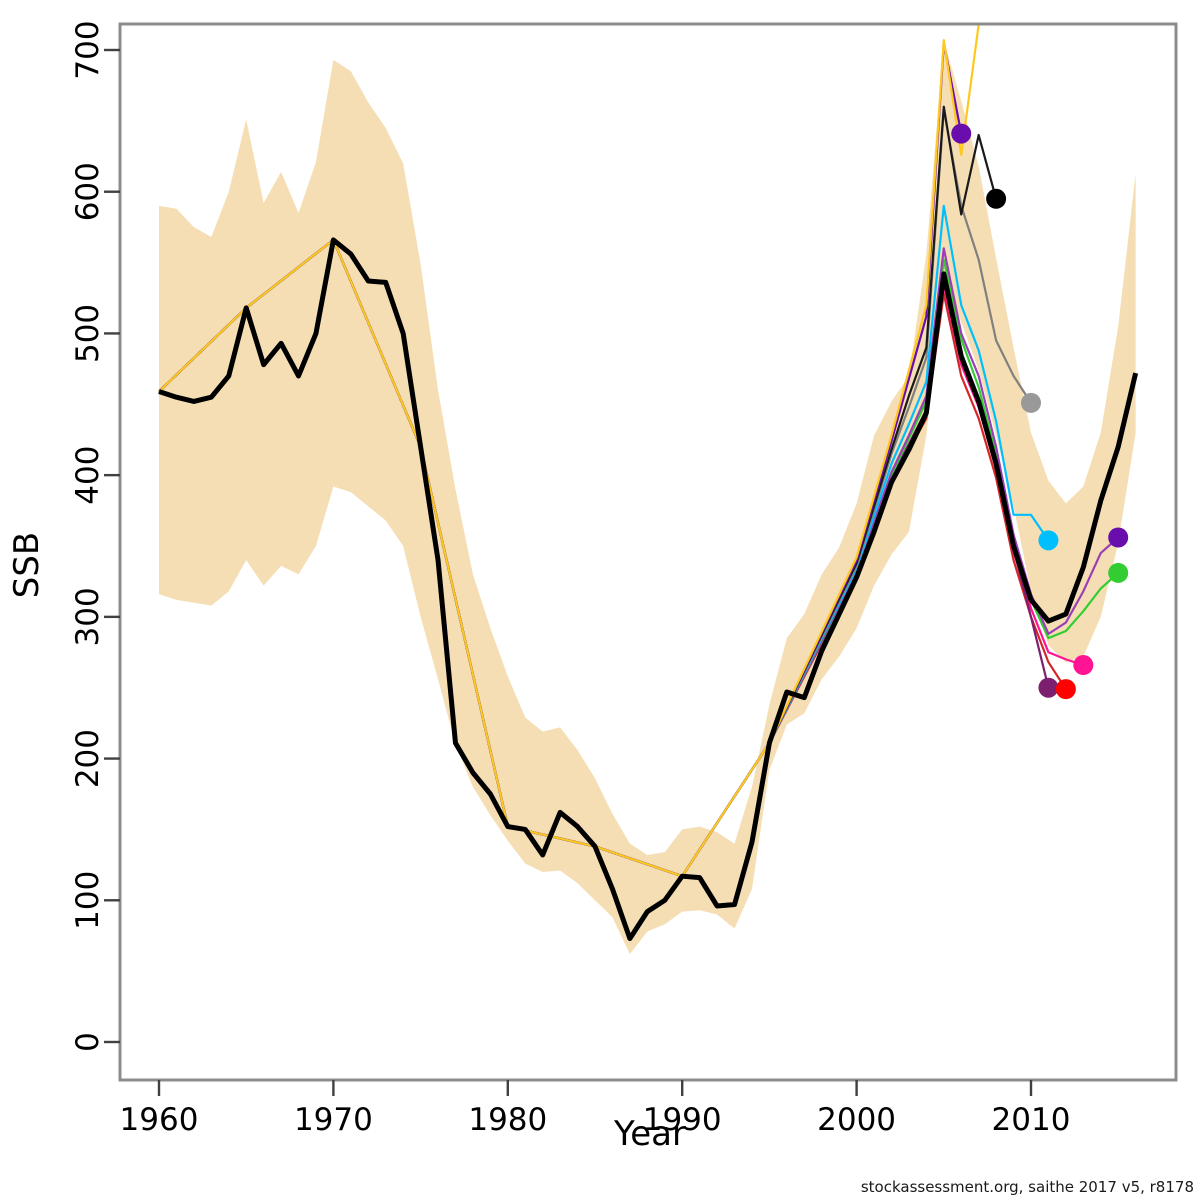 This screenshot has height=1200, width=1200. What do you see at coordinates (682, 1120) in the screenshot?
I see `x-tick-label-1990: 1990` at bounding box center [682, 1120].